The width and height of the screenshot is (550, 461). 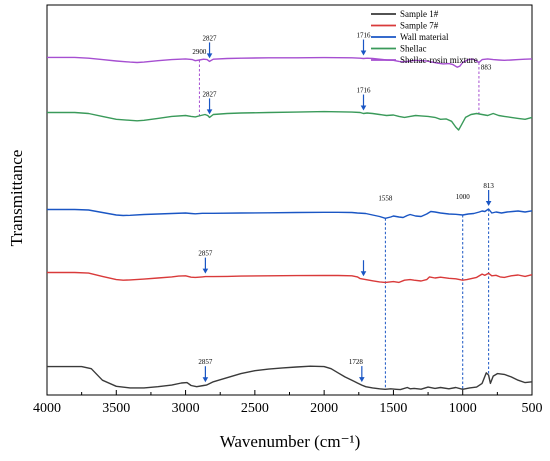 I want to click on y-axis-label: Transmittance, so click(x=16, y=198).